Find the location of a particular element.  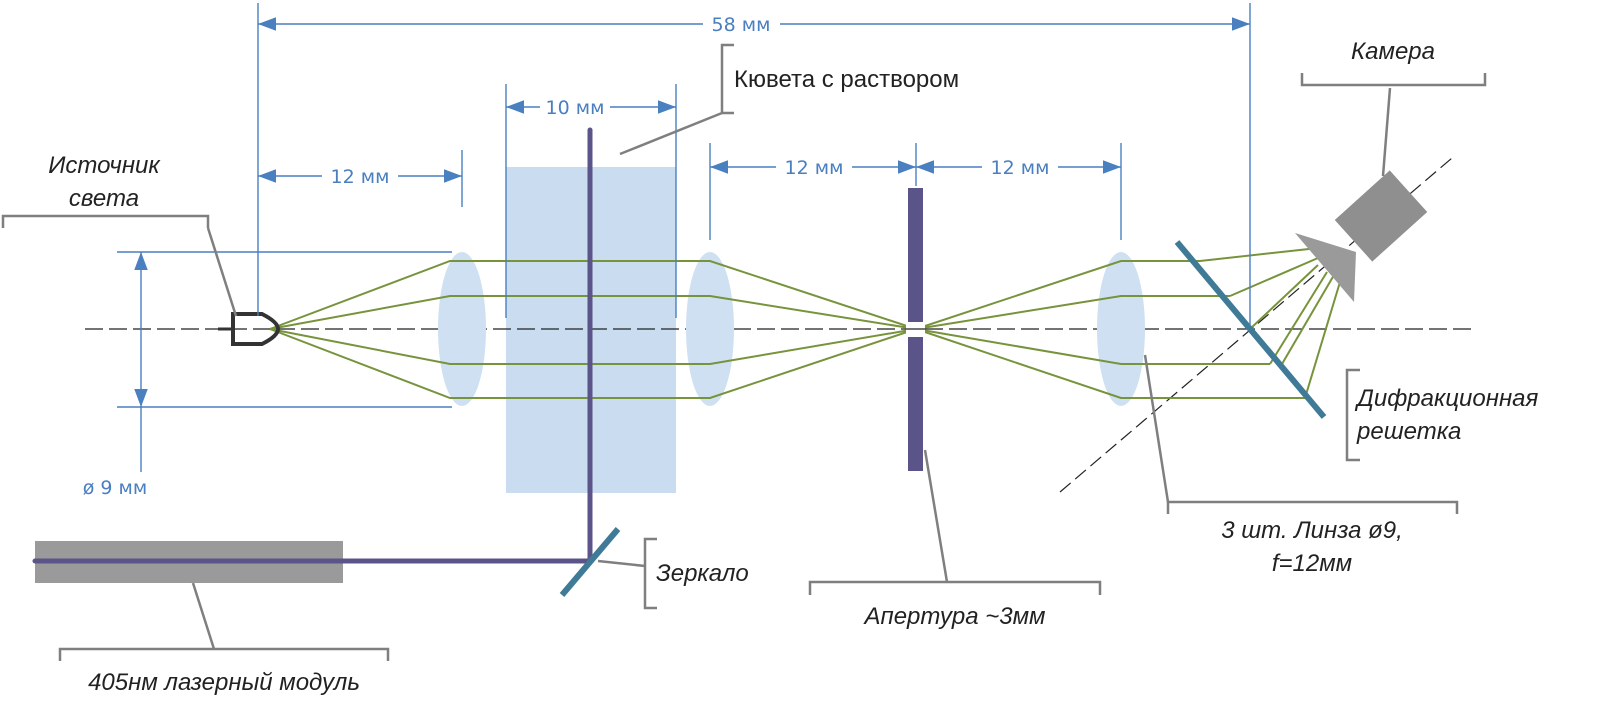

dim-lens-aperture: 12 мм is located at coordinates (814, 168).